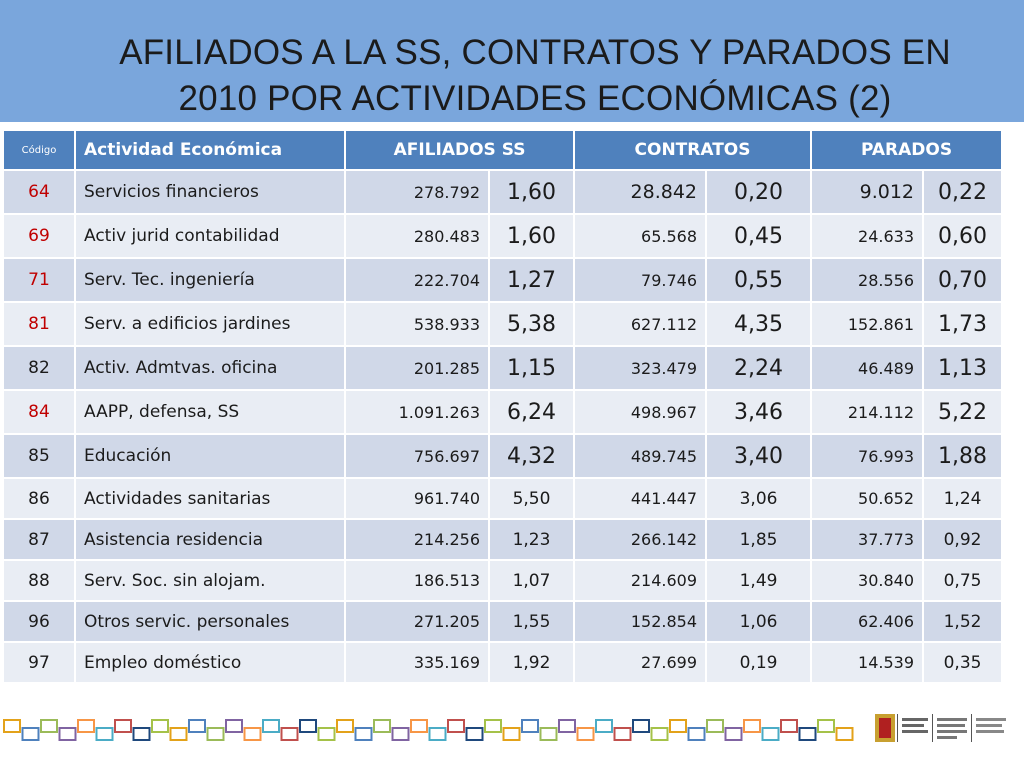  Describe the element at coordinates (867, 236) in the screenshot. I see `cell-parados: 24.633` at that location.